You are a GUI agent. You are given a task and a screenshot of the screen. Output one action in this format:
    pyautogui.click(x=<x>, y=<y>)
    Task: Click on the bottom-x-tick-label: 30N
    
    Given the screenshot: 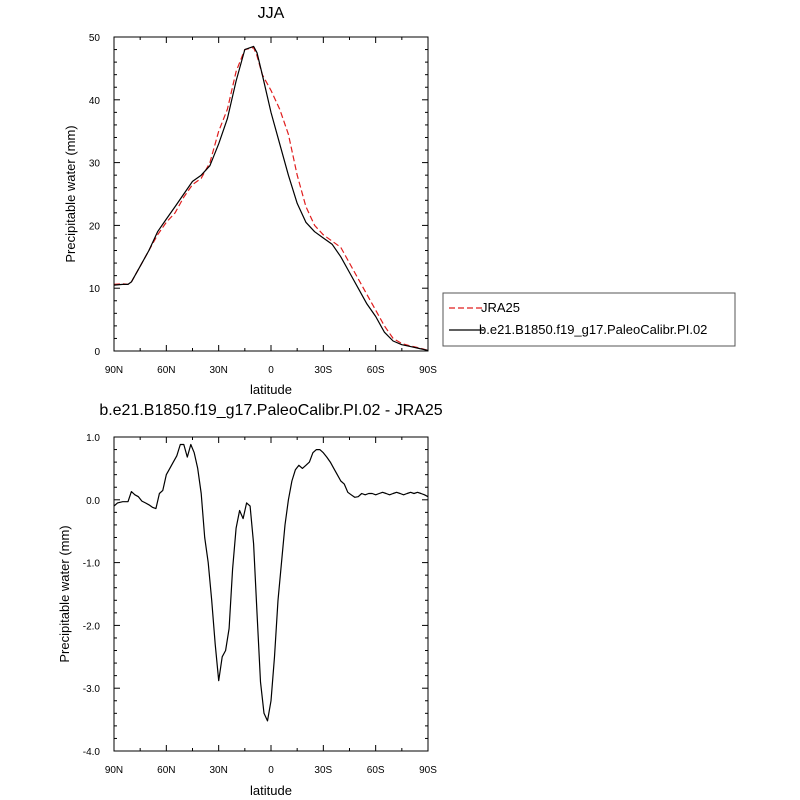 What is the action you would take?
    pyautogui.click(x=218, y=770)
    